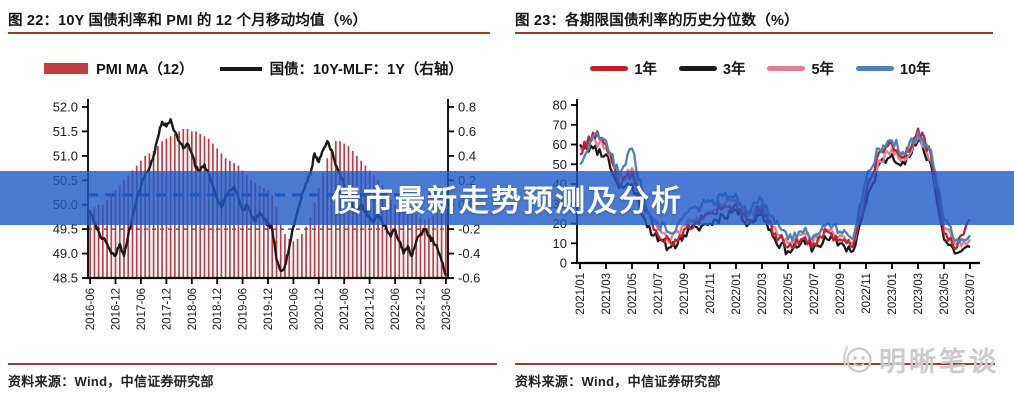 The width and height of the screenshot is (1014, 400). I want to click on svg-text: 2021/03, so click(607, 294).